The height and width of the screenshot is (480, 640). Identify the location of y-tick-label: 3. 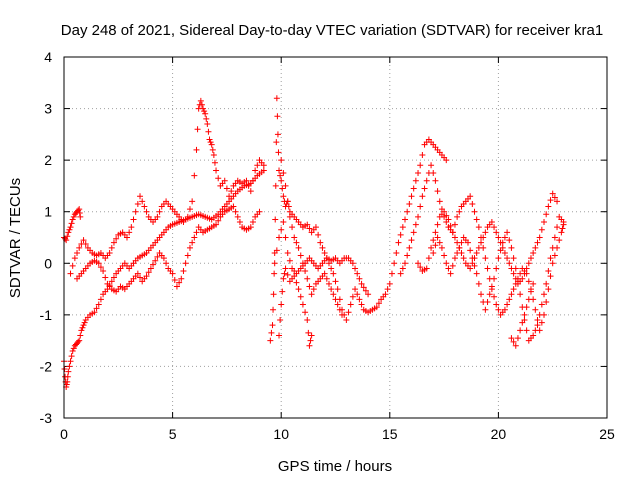
(48, 109).